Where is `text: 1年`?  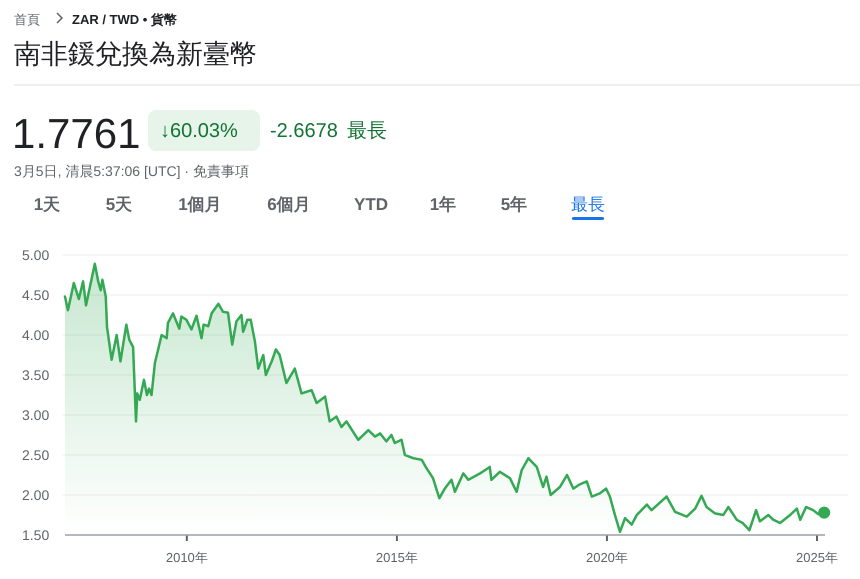
text: 1年 is located at coordinates (443, 204).